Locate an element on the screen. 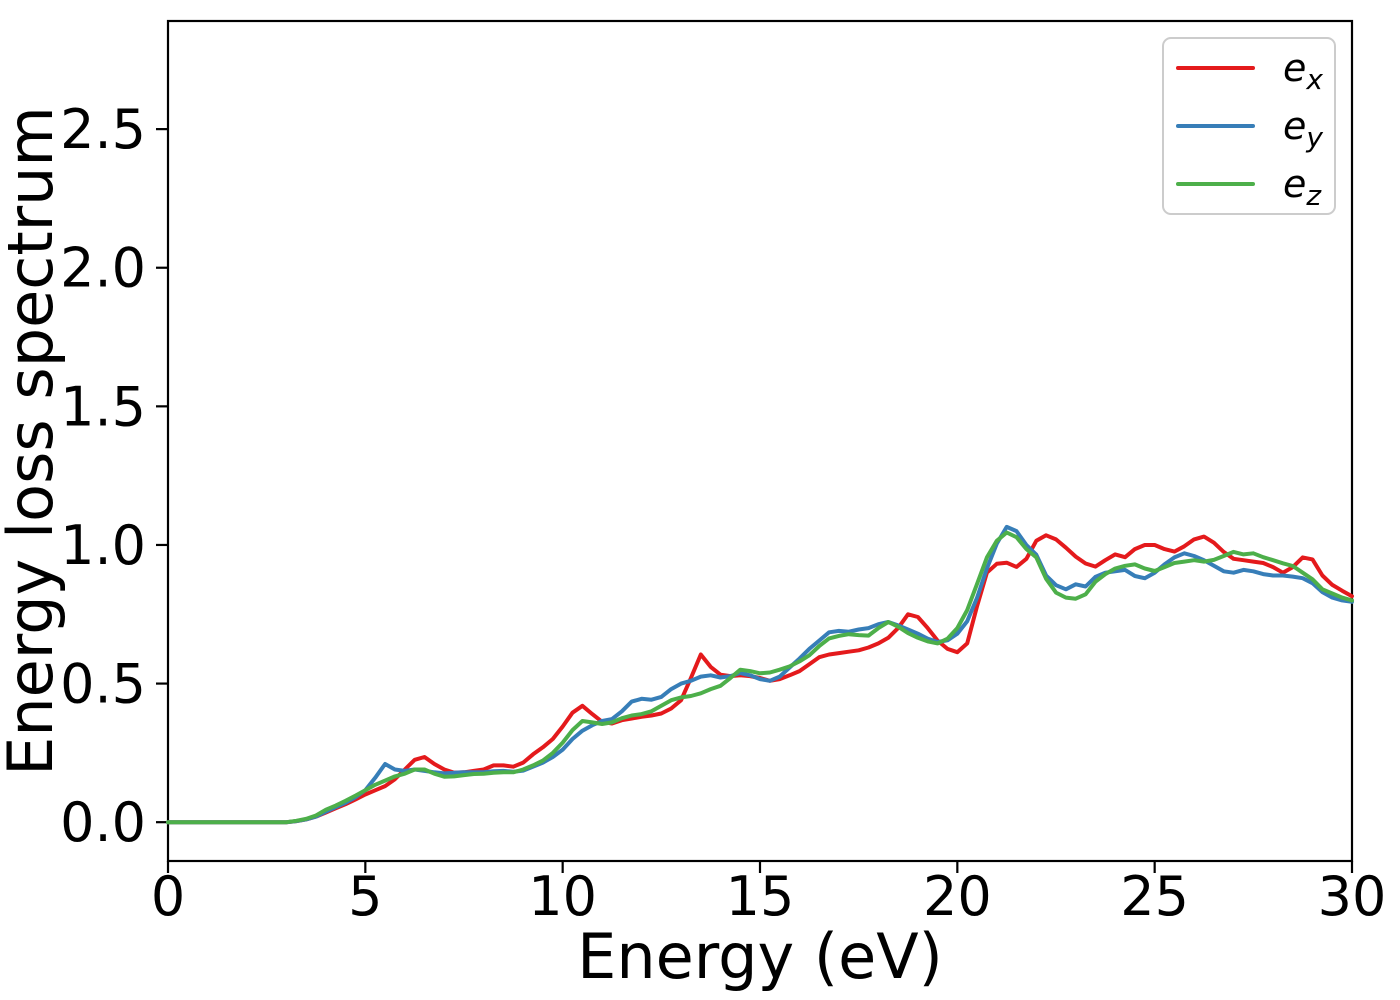  y-tick-label: 2.0 is located at coordinates (103, 268).